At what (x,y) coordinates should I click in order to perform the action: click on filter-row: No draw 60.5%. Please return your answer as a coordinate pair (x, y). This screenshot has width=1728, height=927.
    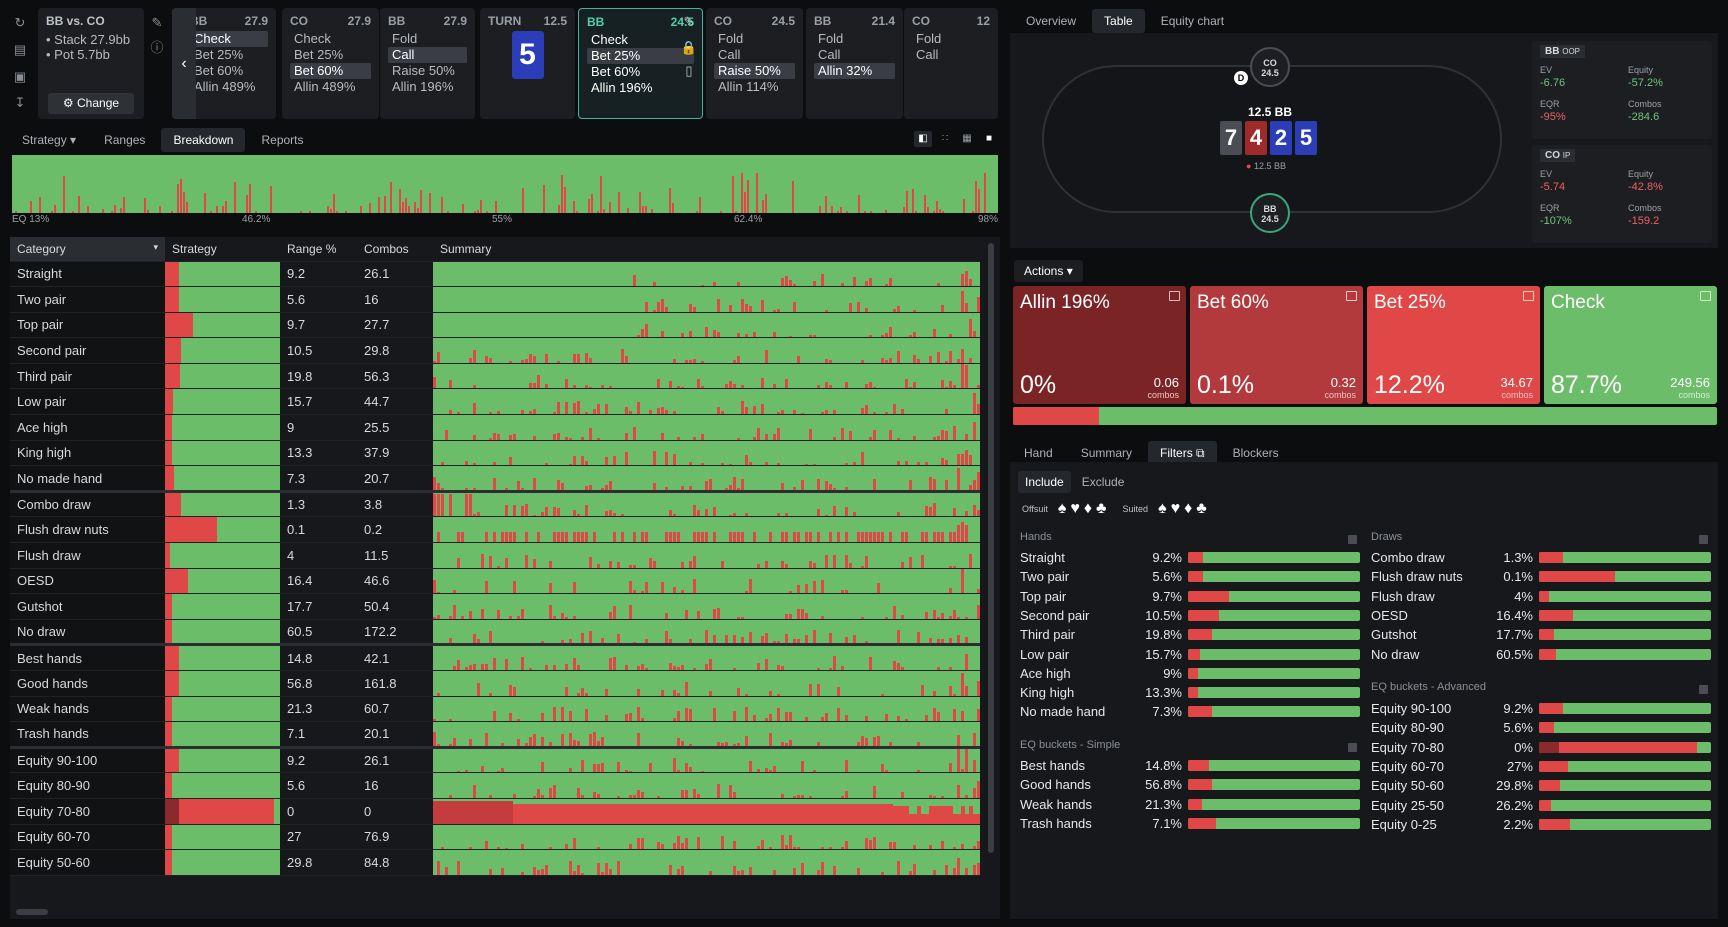
    Looking at the image, I should click on (1541, 654).